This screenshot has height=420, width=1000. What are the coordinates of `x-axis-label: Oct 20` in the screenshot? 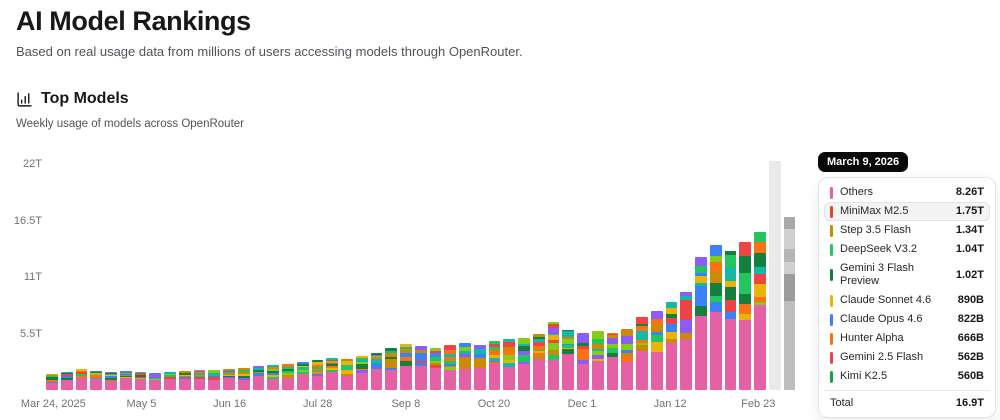 It's located at (494, 404).